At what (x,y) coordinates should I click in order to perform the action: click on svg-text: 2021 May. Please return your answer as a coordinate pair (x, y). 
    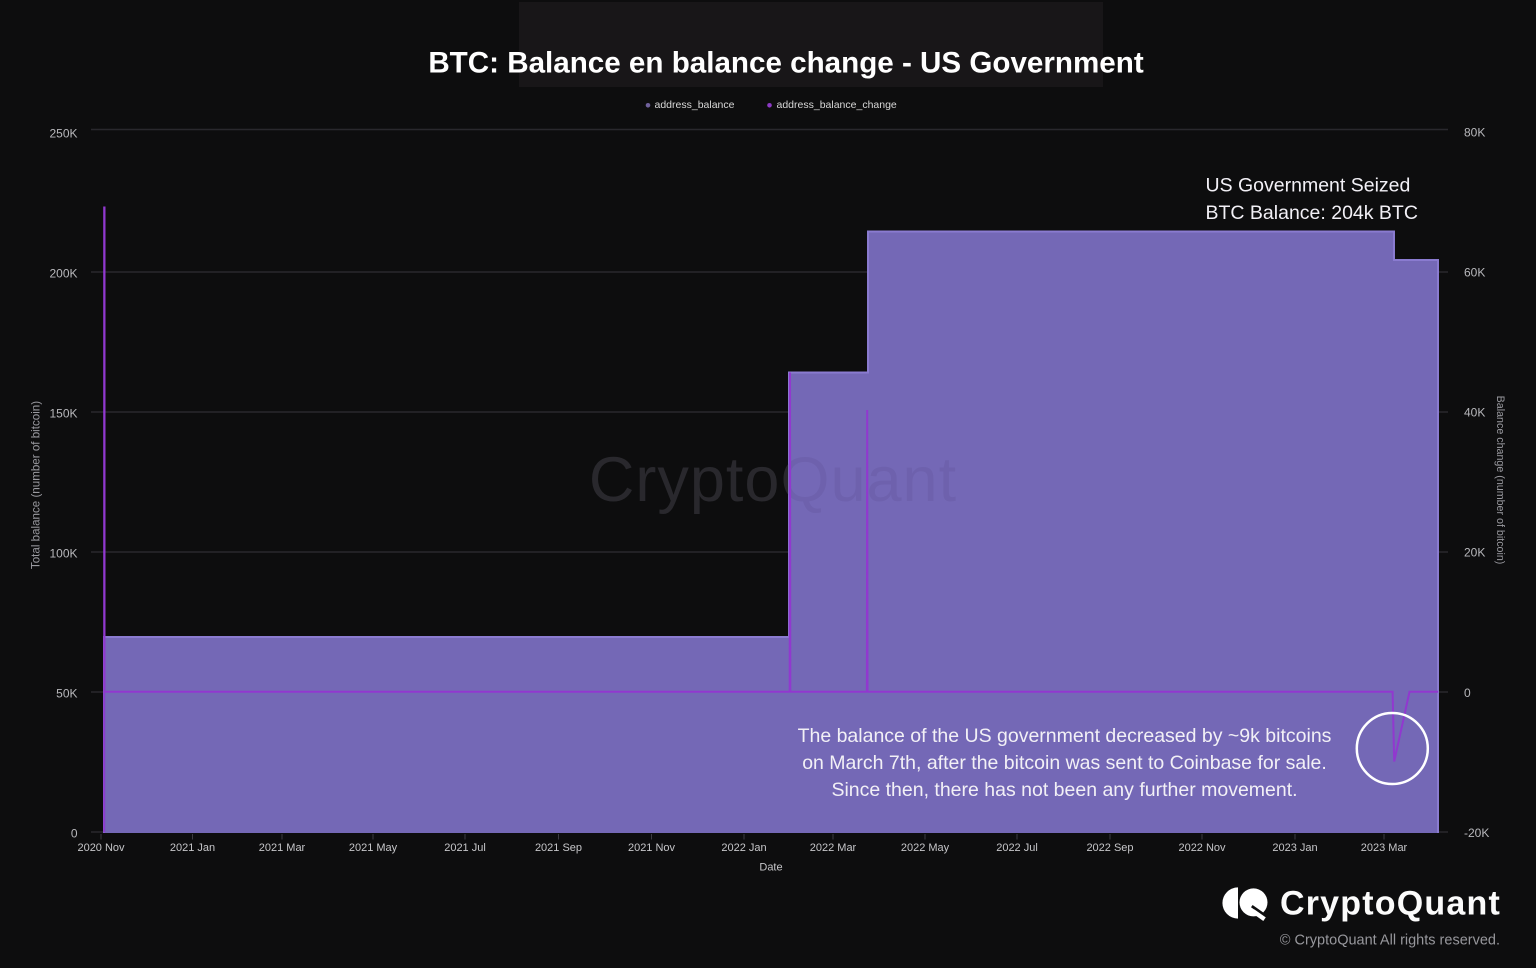
    Looking at the image, I should click on (373, 848).